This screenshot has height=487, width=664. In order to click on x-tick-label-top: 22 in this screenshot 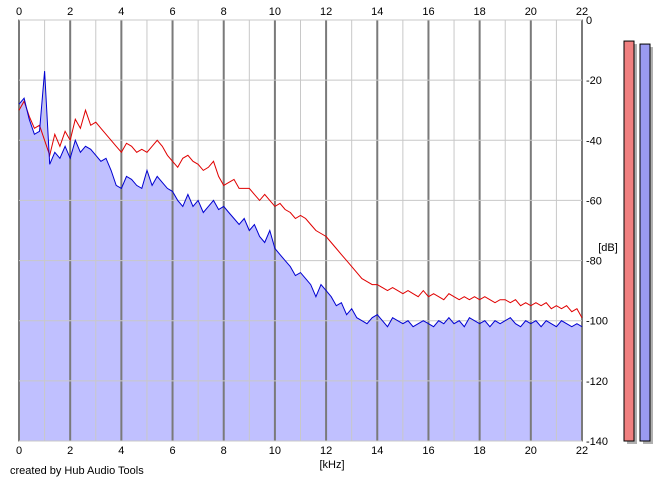, I will do `click(582, 12)`.